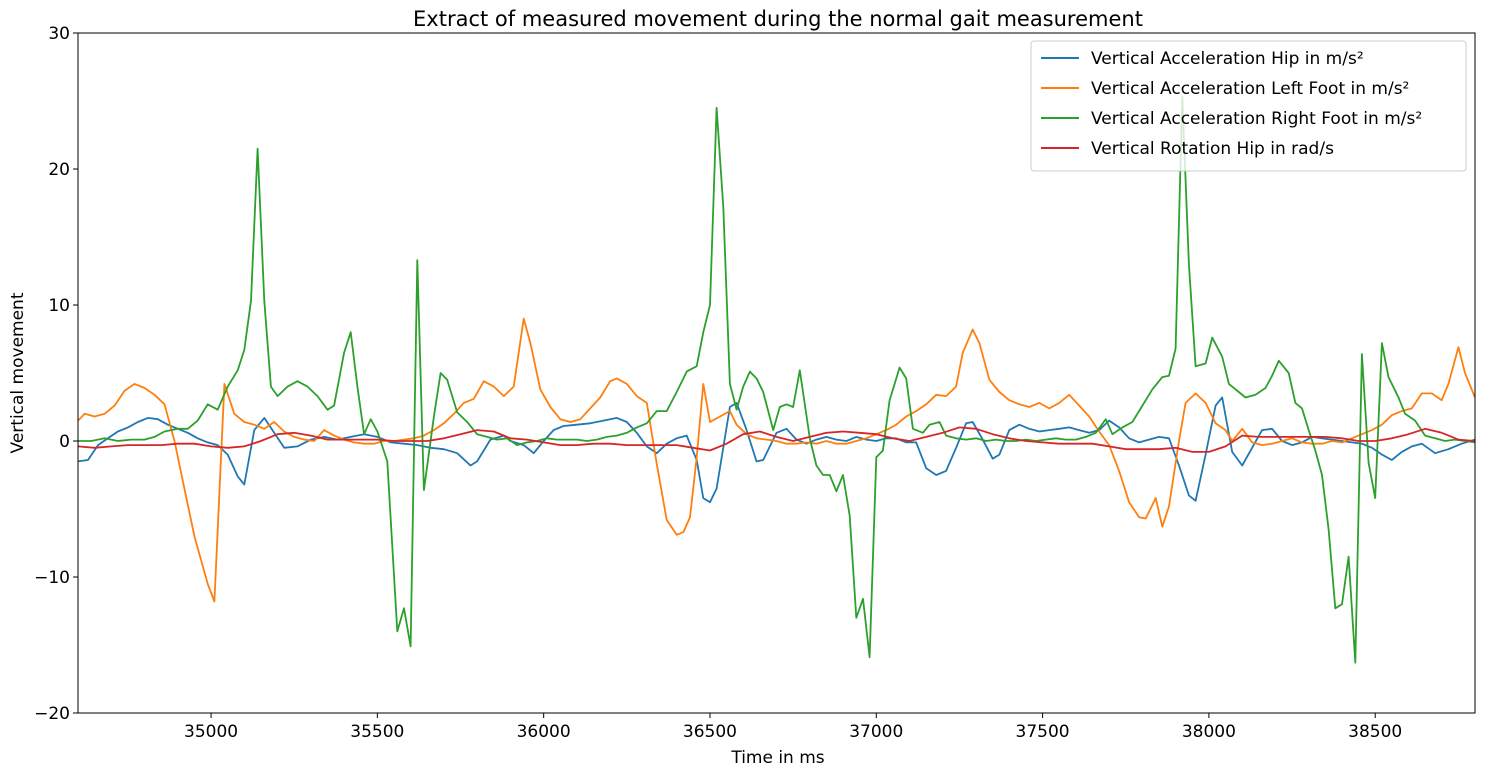  I want to click on x-tick-label: 37500, so click(1043, 732).